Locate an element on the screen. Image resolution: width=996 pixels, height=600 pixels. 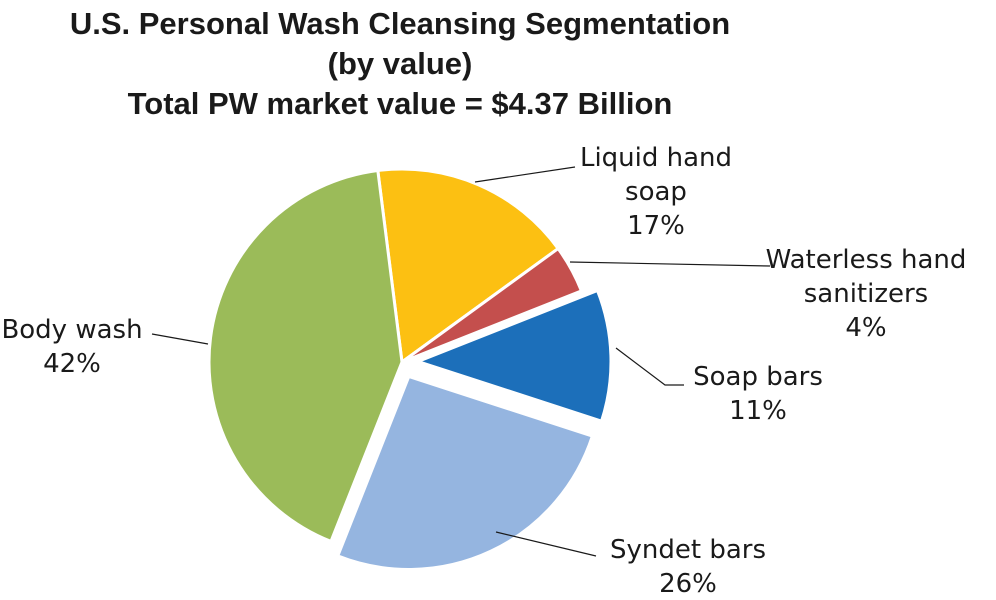
pie-slice-soap-bars is located at coordinates (513, 356).